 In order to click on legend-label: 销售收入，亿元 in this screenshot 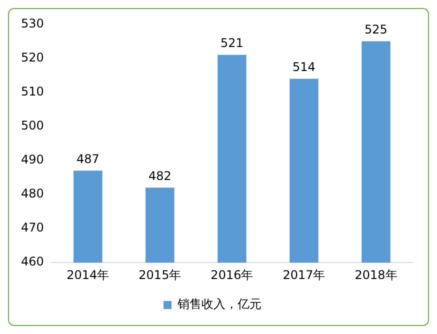, I will do `click(219, 304)`.